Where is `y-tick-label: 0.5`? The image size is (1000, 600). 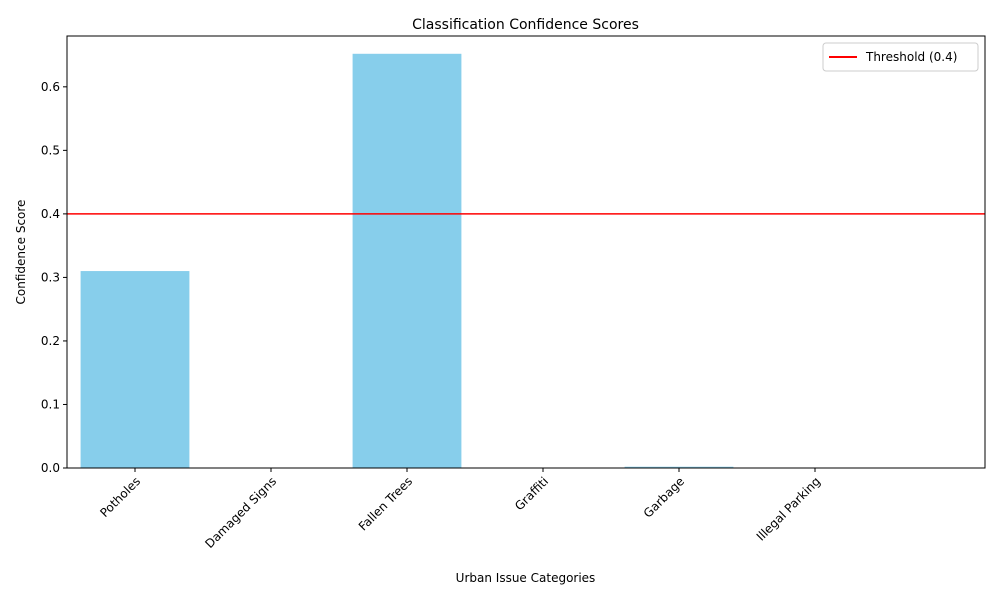
y-tick-label: 0.5 is located at coordinates (50, 150).